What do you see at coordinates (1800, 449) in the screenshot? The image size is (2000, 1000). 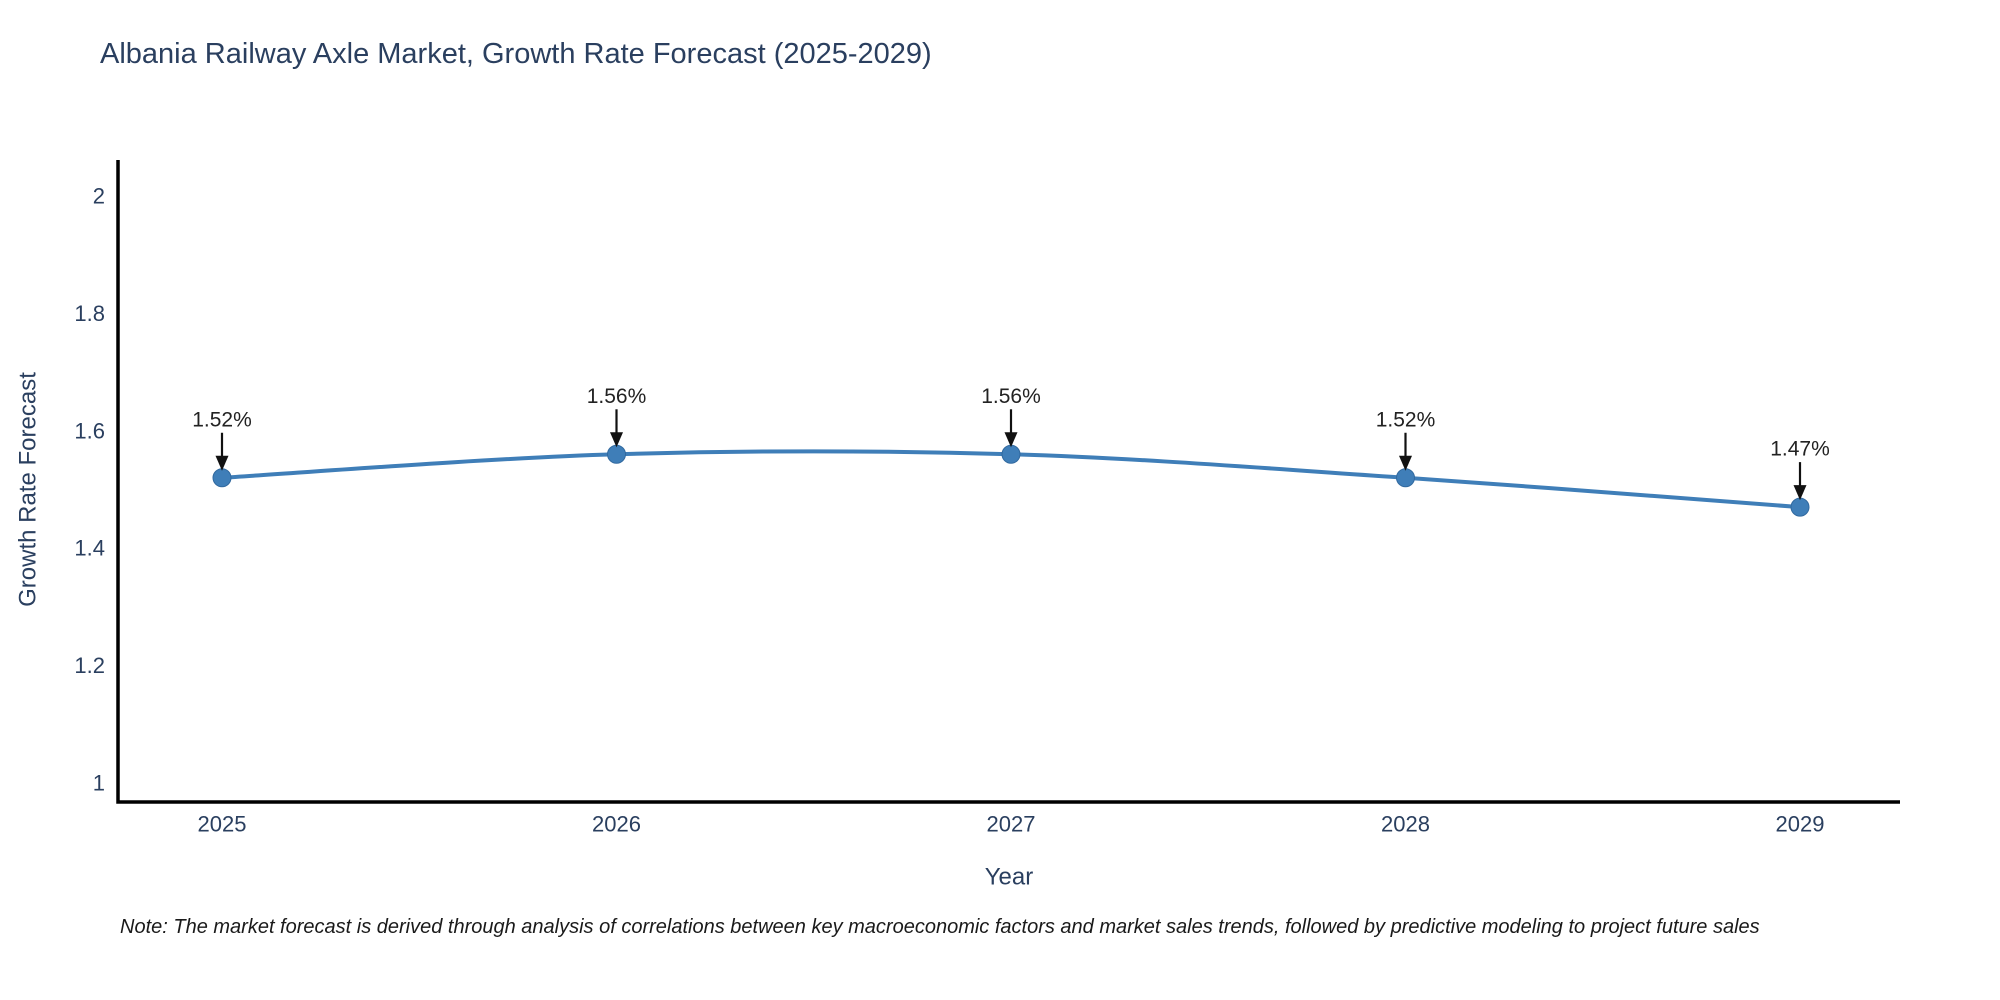 I see `annotation-label: 1.47%` at bounding box center [1800, 449].